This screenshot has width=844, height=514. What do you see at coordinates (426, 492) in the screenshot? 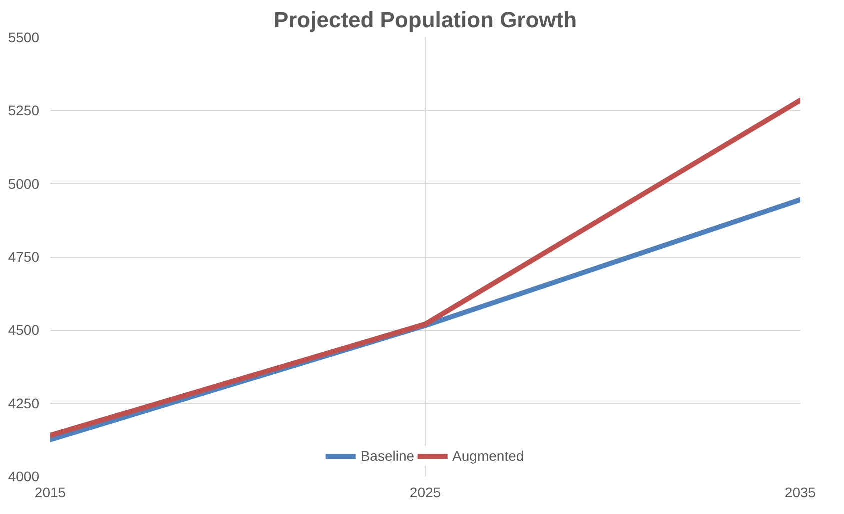
I see `x-tick-label: 2025` at bounding box center [426, 492].